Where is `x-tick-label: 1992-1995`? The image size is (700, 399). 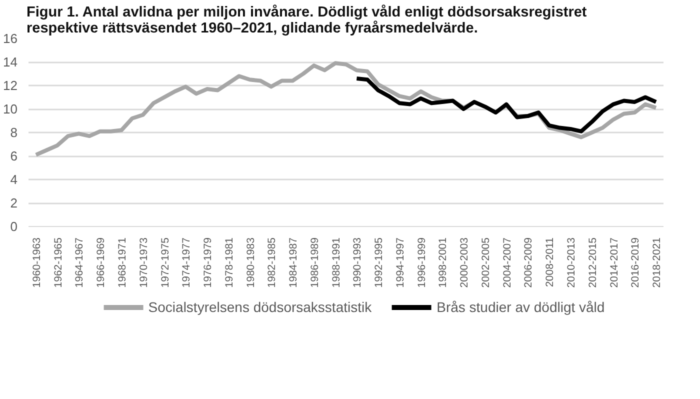 x-tick-label: 1992-1995 is located at coordinates (379, 262).